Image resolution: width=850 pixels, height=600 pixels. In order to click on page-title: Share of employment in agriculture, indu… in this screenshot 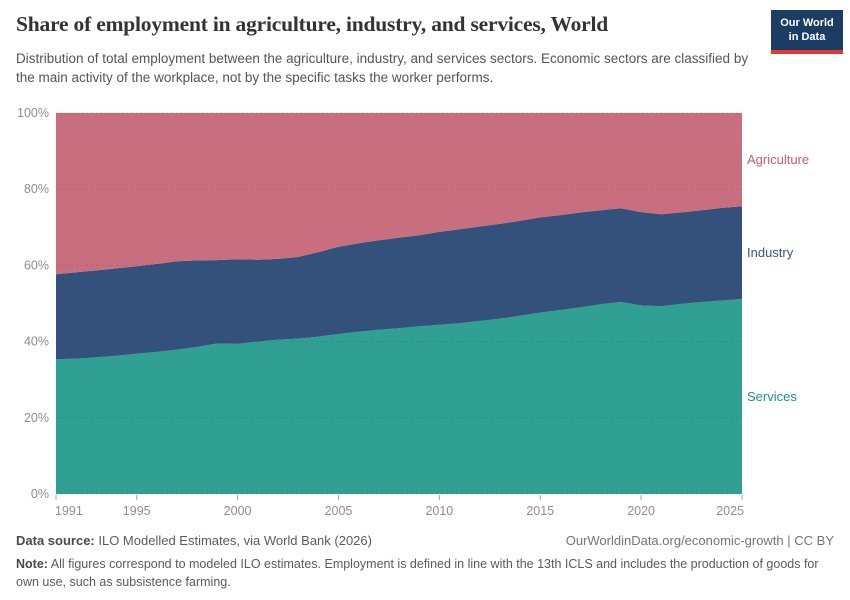, I will do `click(312, 24)`.